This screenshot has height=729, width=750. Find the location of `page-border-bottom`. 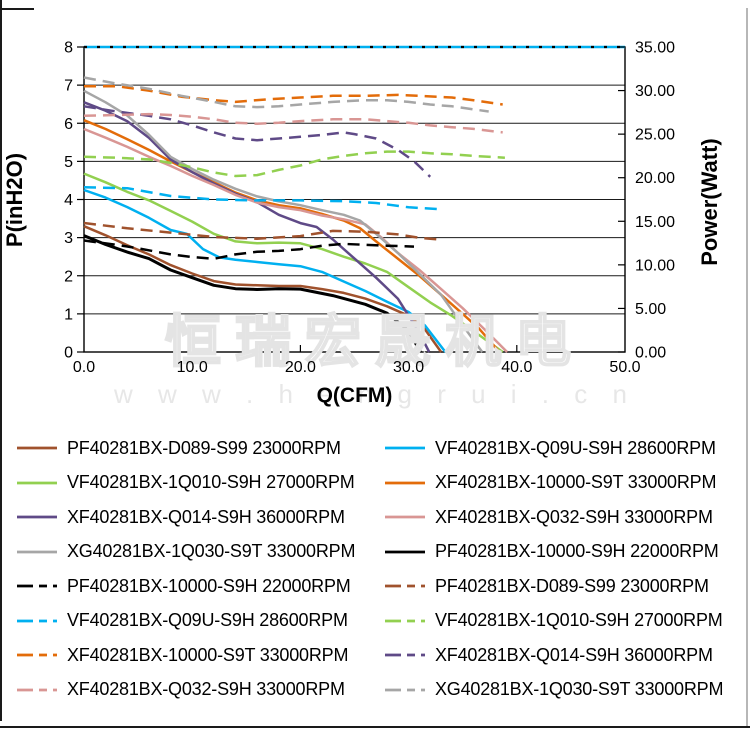

page-border-bottom is located at coordinates (375, 727).